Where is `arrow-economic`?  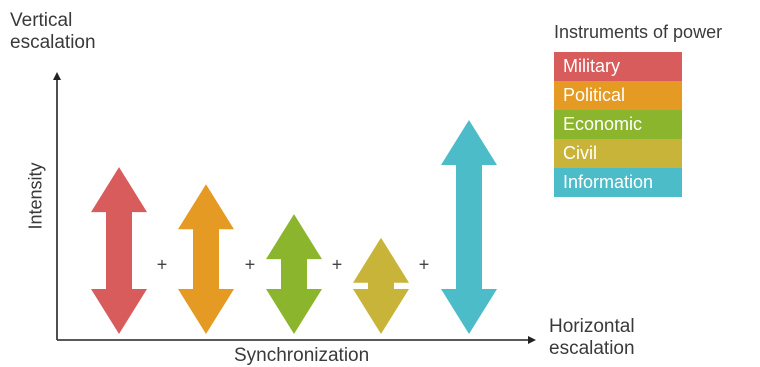
arrow-economic is located at coordinates (294, 274).